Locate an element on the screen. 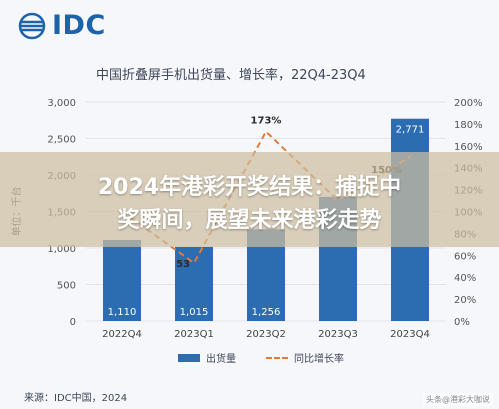 This screenshot has height=409, width=499. y2-tick-label: 20% is located at coordinates (465, 300).